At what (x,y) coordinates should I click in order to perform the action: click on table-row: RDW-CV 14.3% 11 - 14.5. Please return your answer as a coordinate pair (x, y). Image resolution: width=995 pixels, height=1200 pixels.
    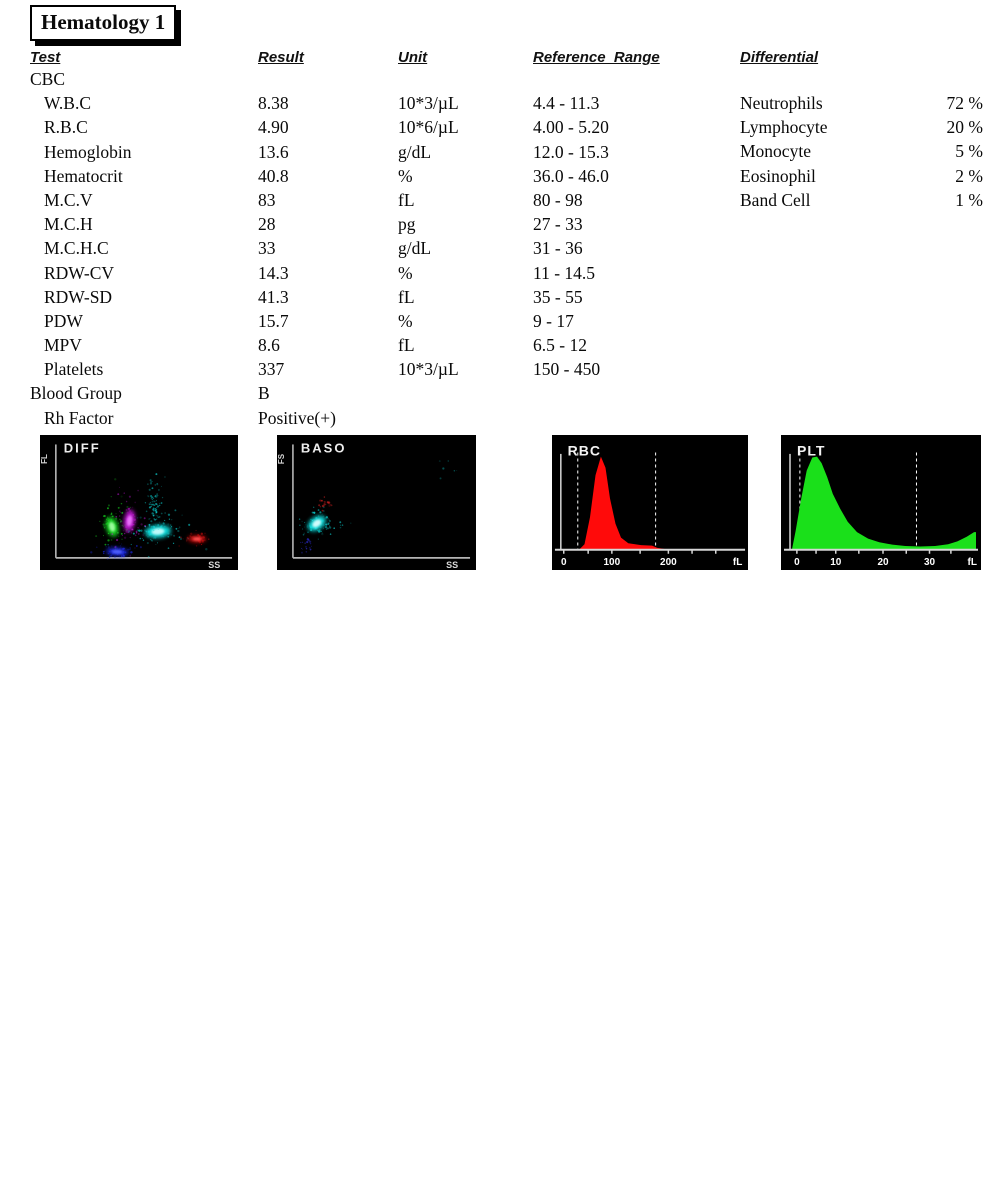
    Looking at the image, I should click on (382, 273).